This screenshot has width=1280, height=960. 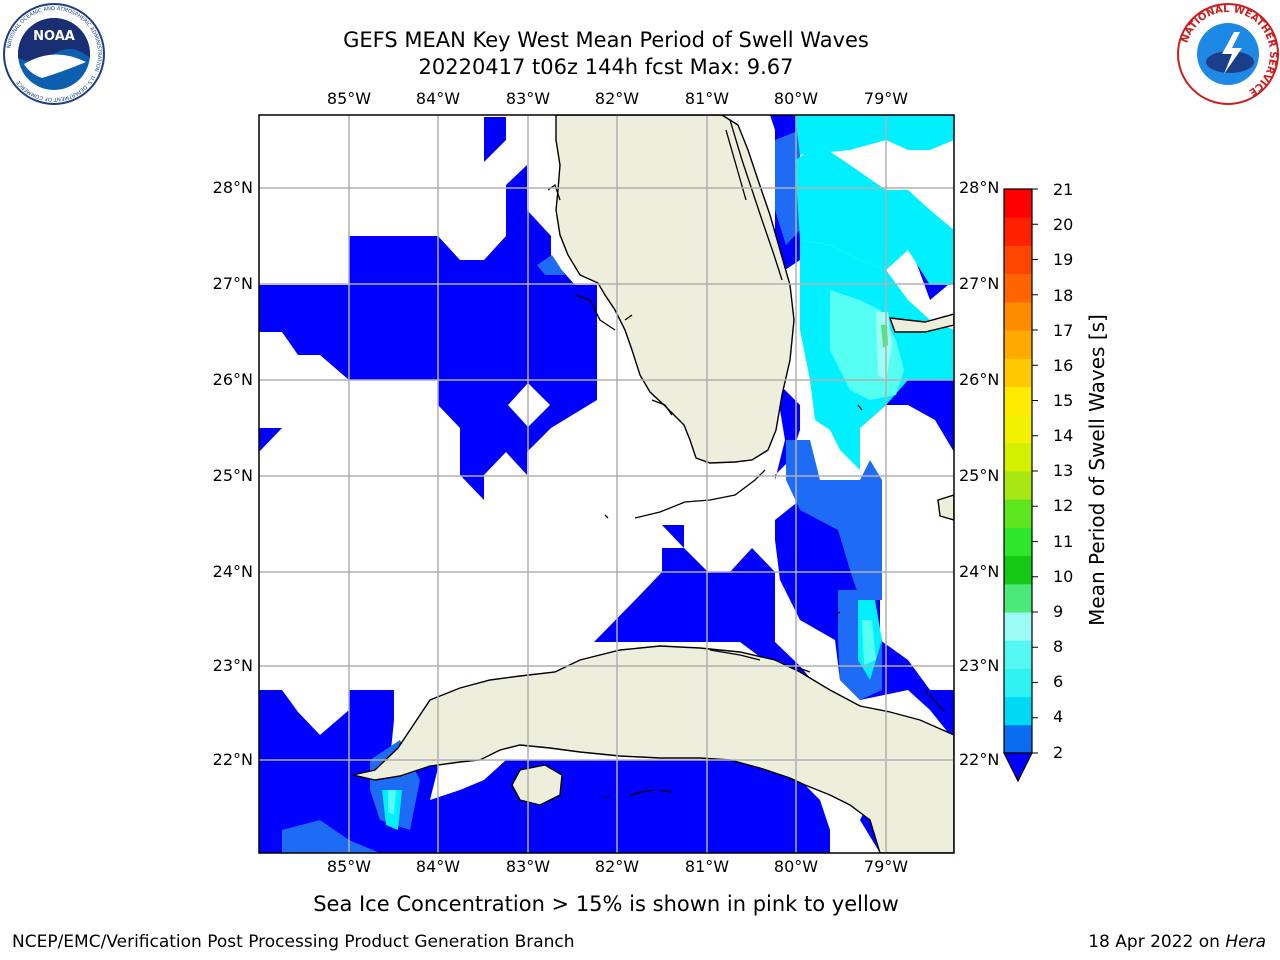 I want to click on colorbar-tick-label: 18, so click(x=1063, y=295).